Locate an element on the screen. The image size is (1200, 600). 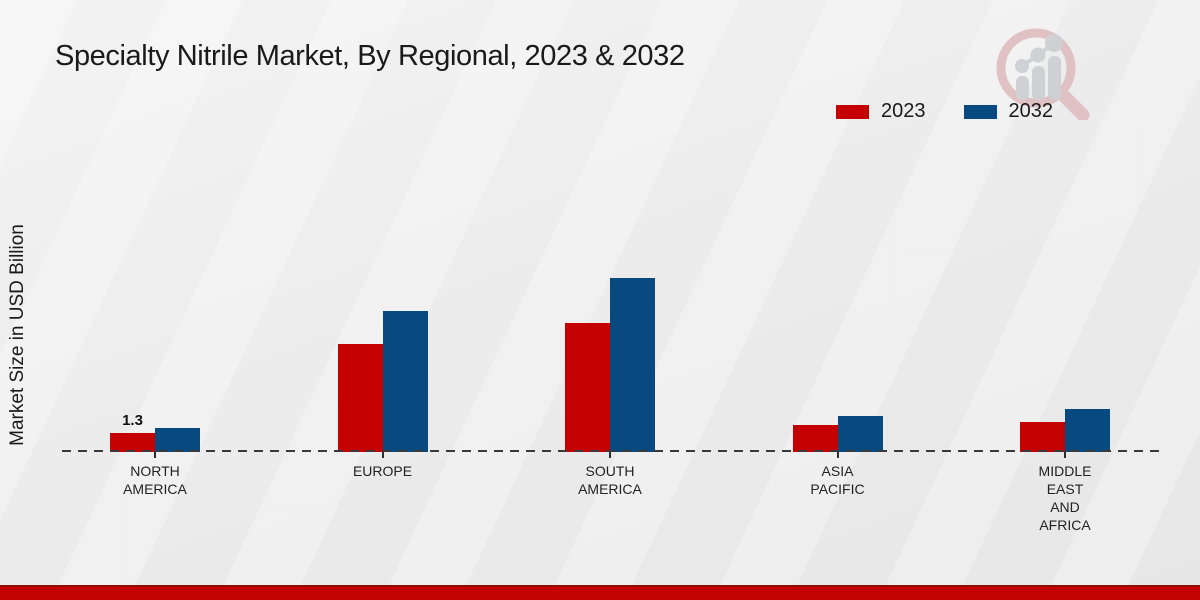
bar-2032-south-america is located at coordinates (632, 365).